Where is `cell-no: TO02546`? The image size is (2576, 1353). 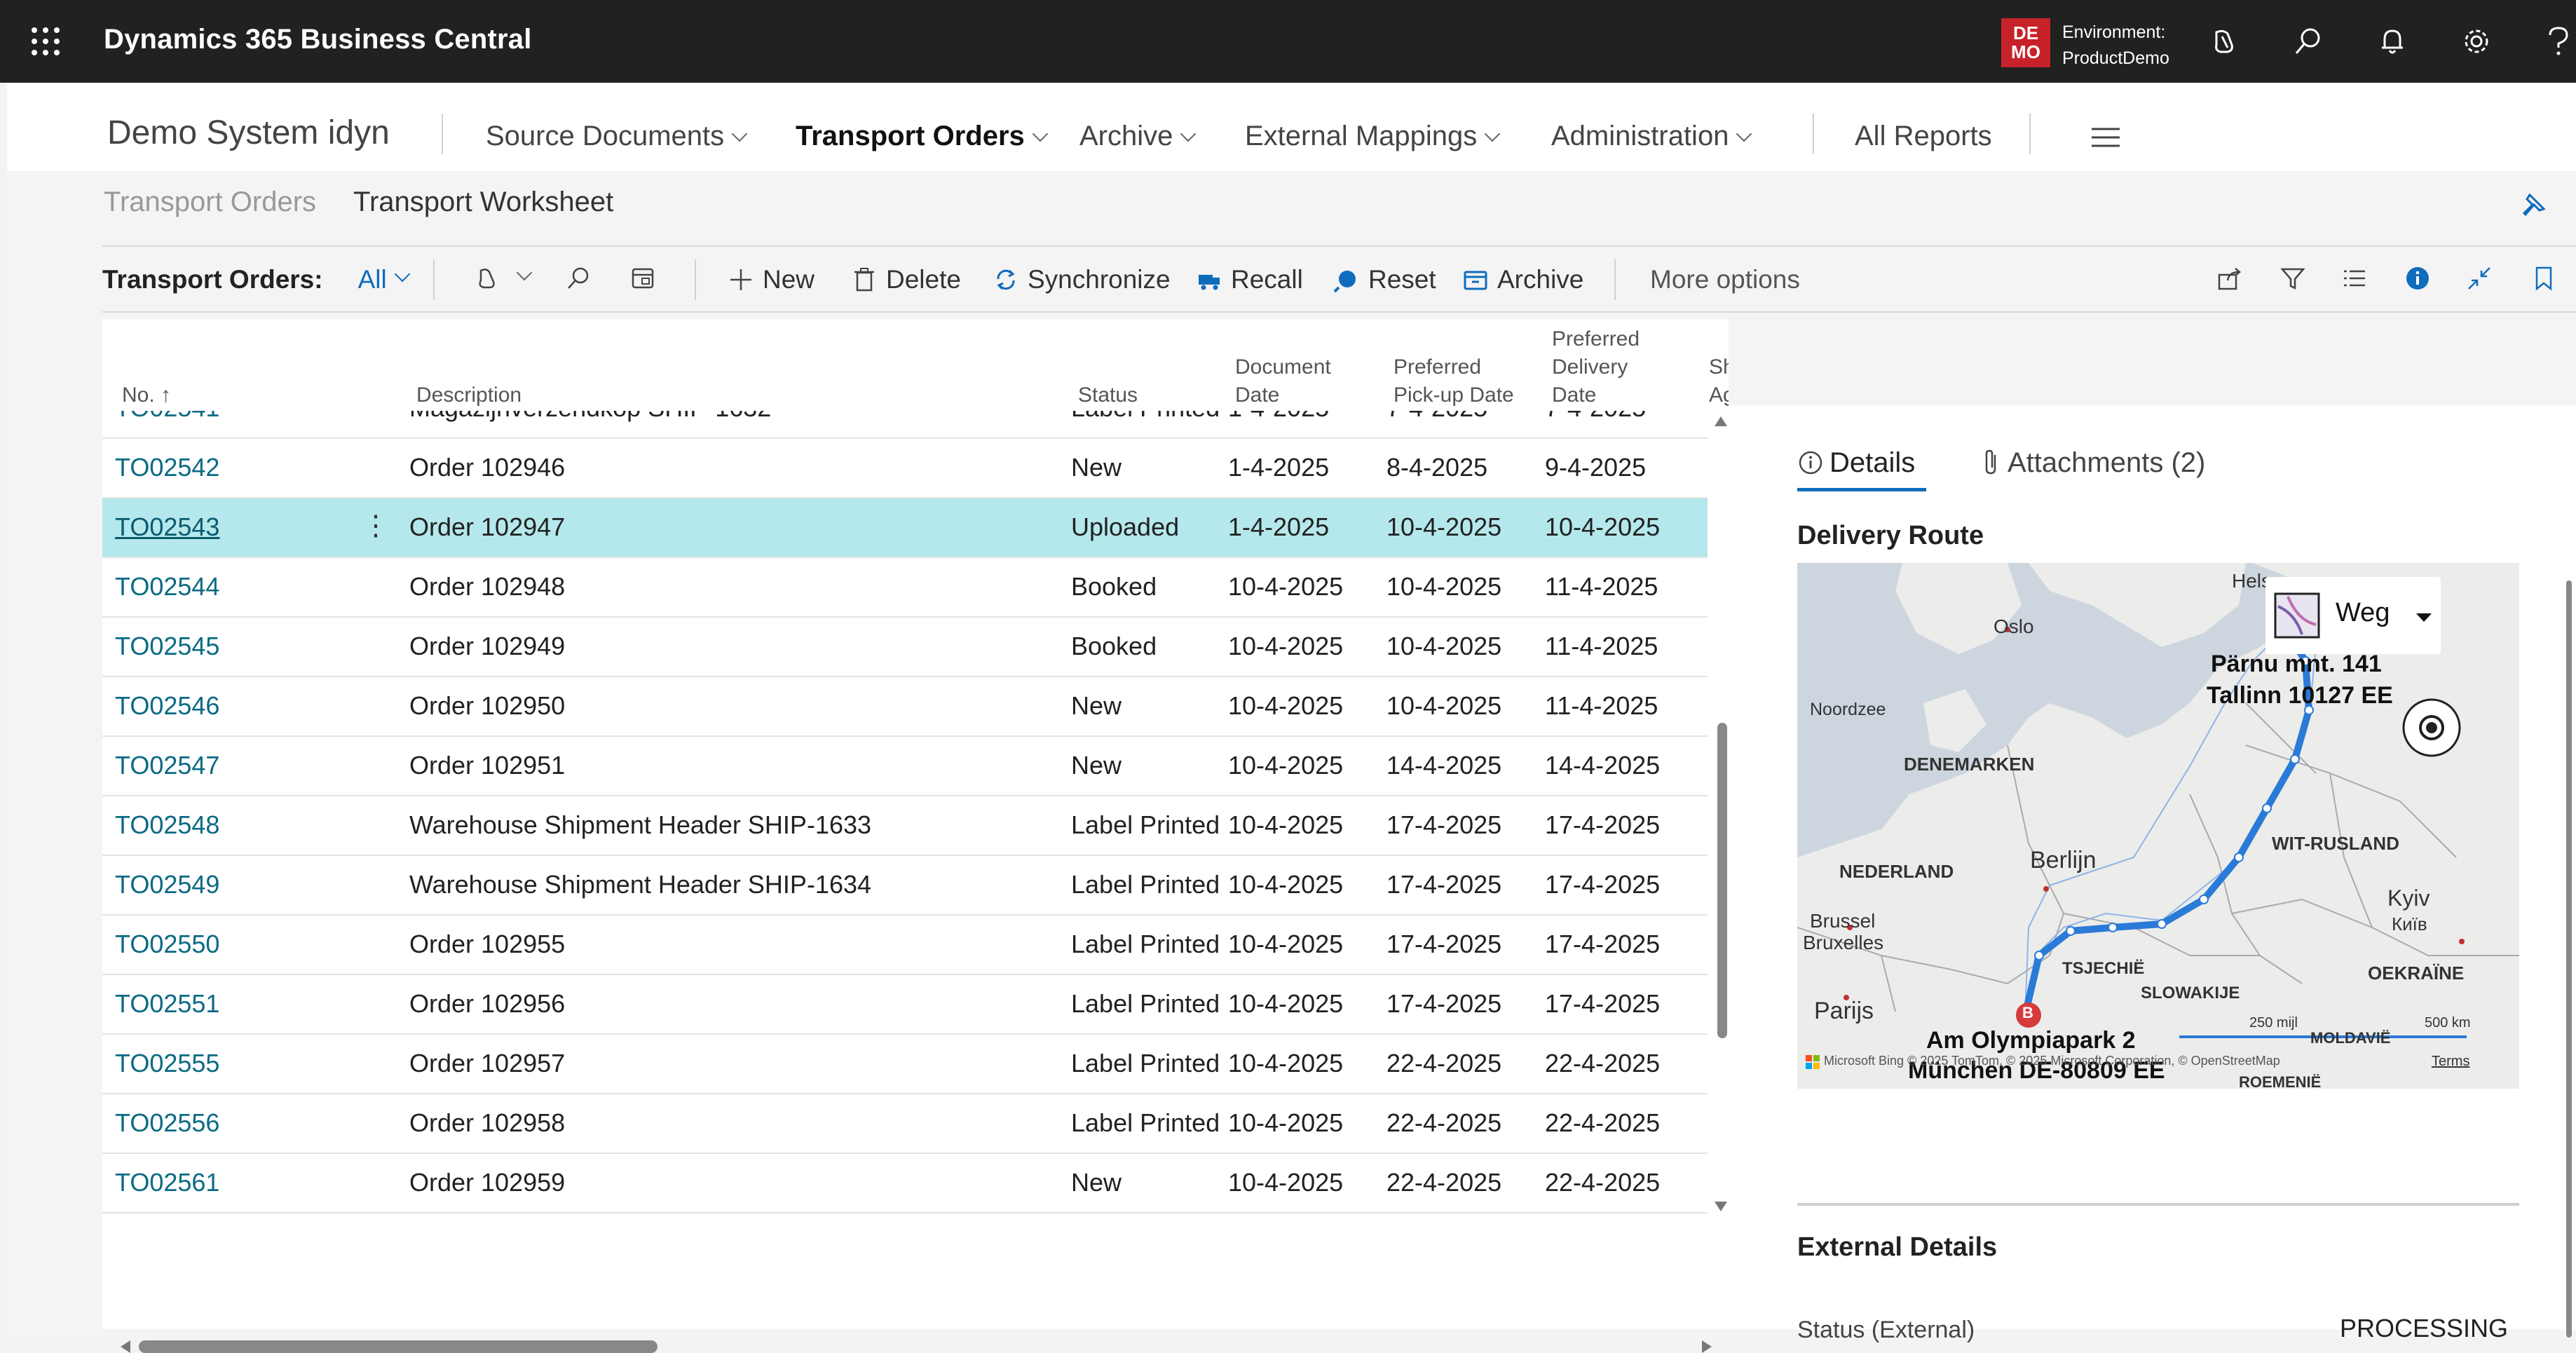 cell-no: TO02546 is located at coordinates (167, 705).